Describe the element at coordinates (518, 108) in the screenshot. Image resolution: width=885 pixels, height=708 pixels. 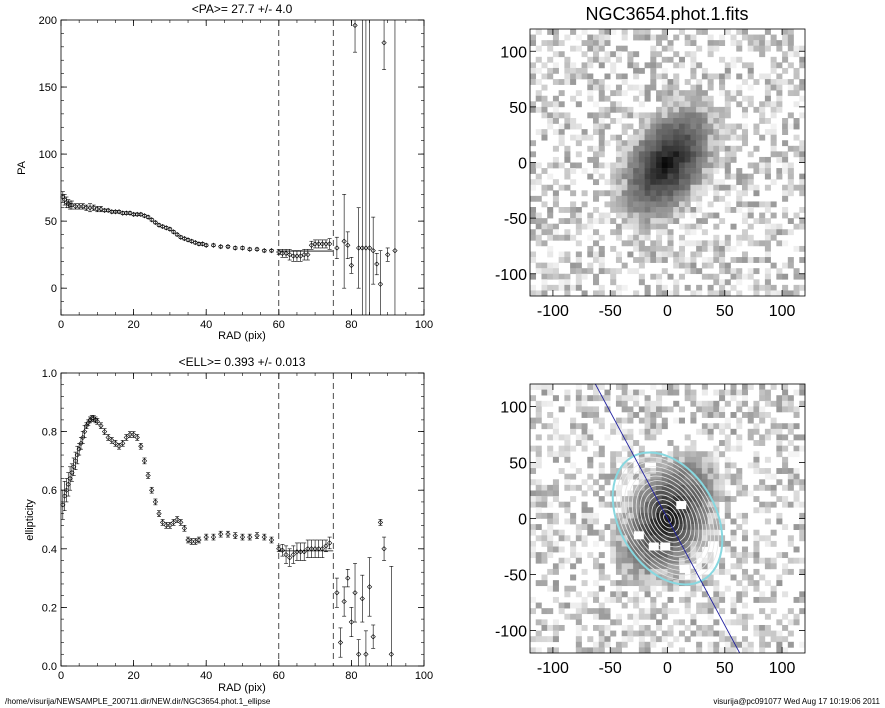
I see `fits-ytick-label: 50` at that location.